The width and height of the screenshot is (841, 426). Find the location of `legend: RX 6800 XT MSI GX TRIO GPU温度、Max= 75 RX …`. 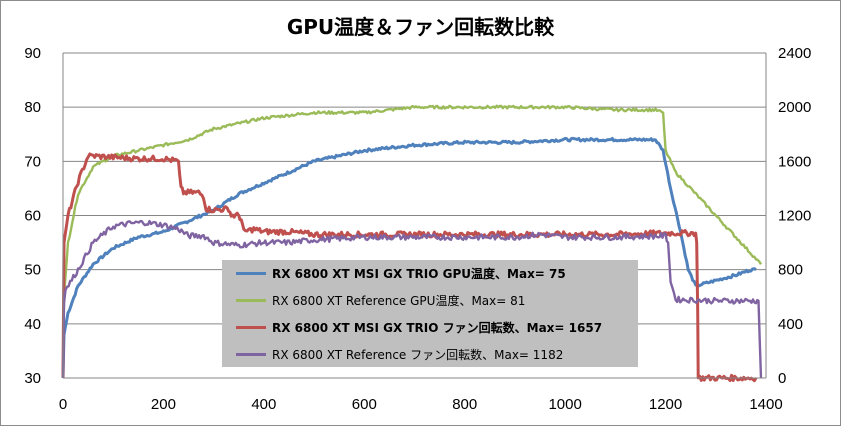

legend: RX 6800 XT MSI GX TRIO GPU温度、Max= 75 RX … is located at coordinates (430, 313).